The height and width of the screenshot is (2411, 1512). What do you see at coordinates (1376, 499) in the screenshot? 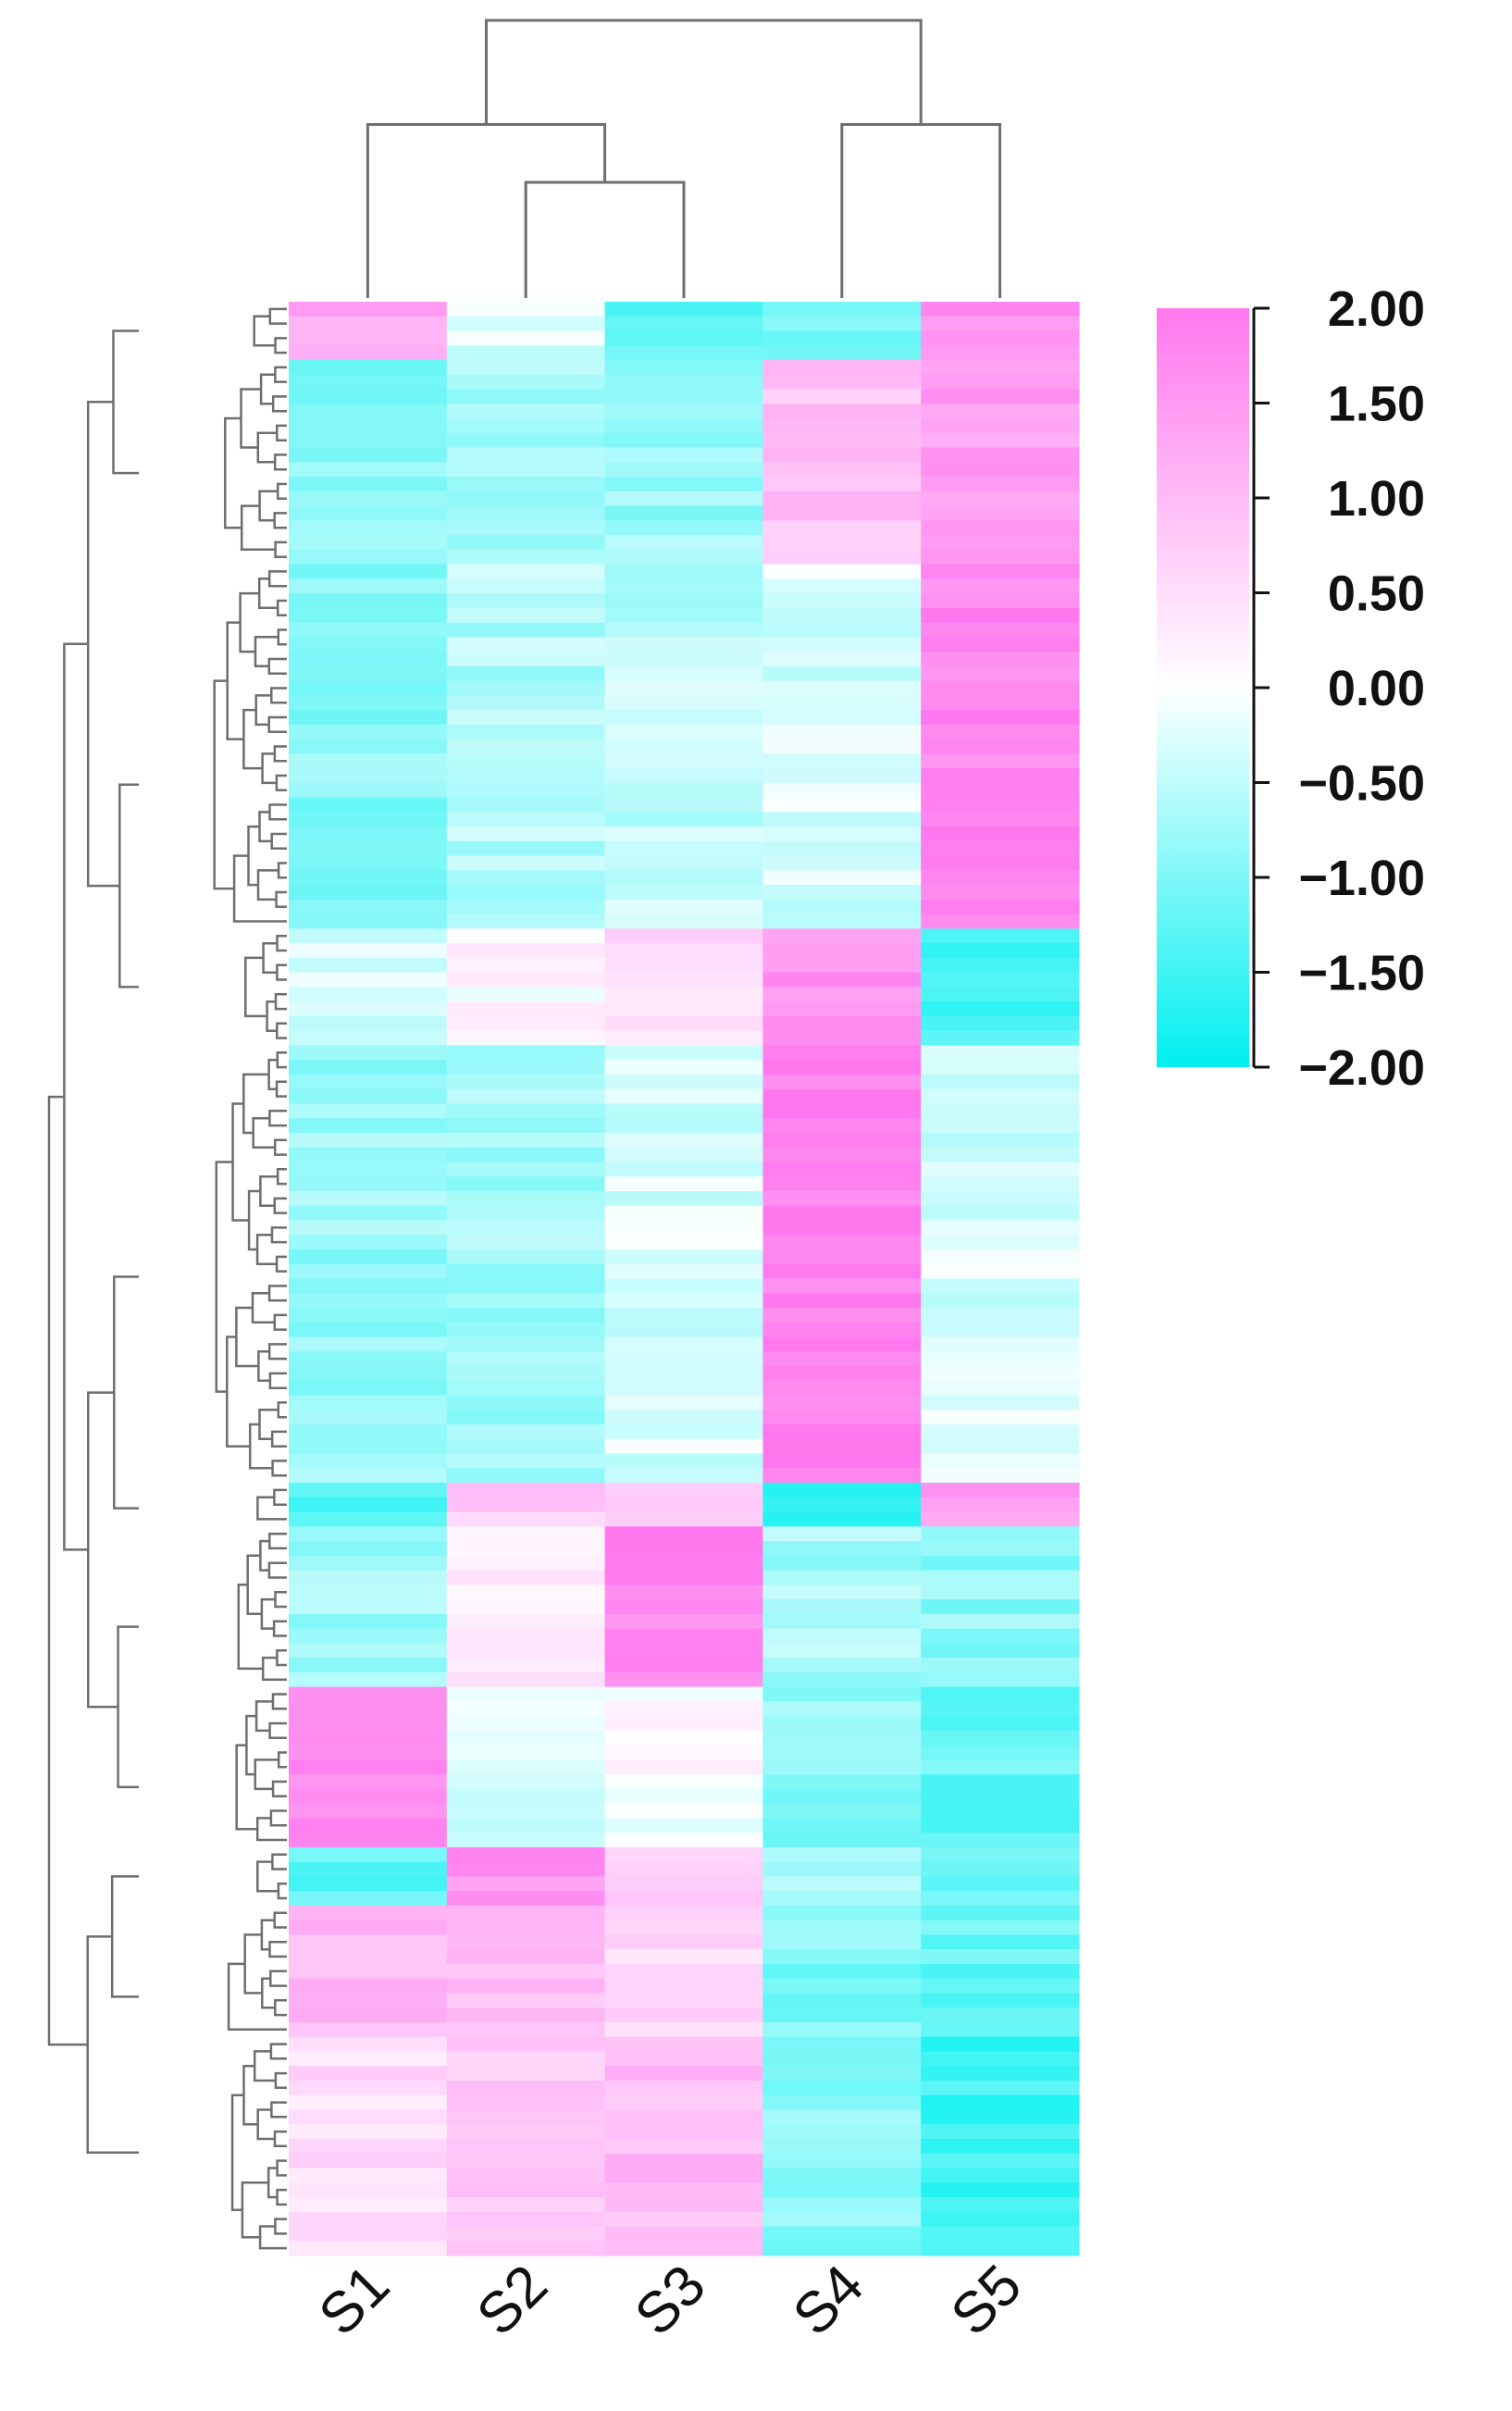
I see `colorbar-tick-label: 1.00` at bounding box center [1376, 499].